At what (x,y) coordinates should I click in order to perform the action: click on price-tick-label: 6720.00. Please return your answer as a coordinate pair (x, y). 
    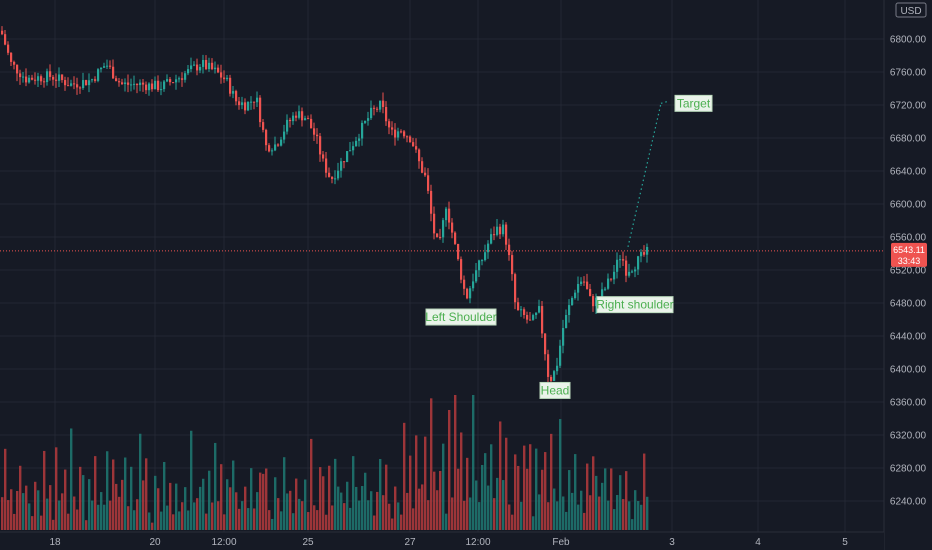
    Looking at the image, I should click on (908, 106).